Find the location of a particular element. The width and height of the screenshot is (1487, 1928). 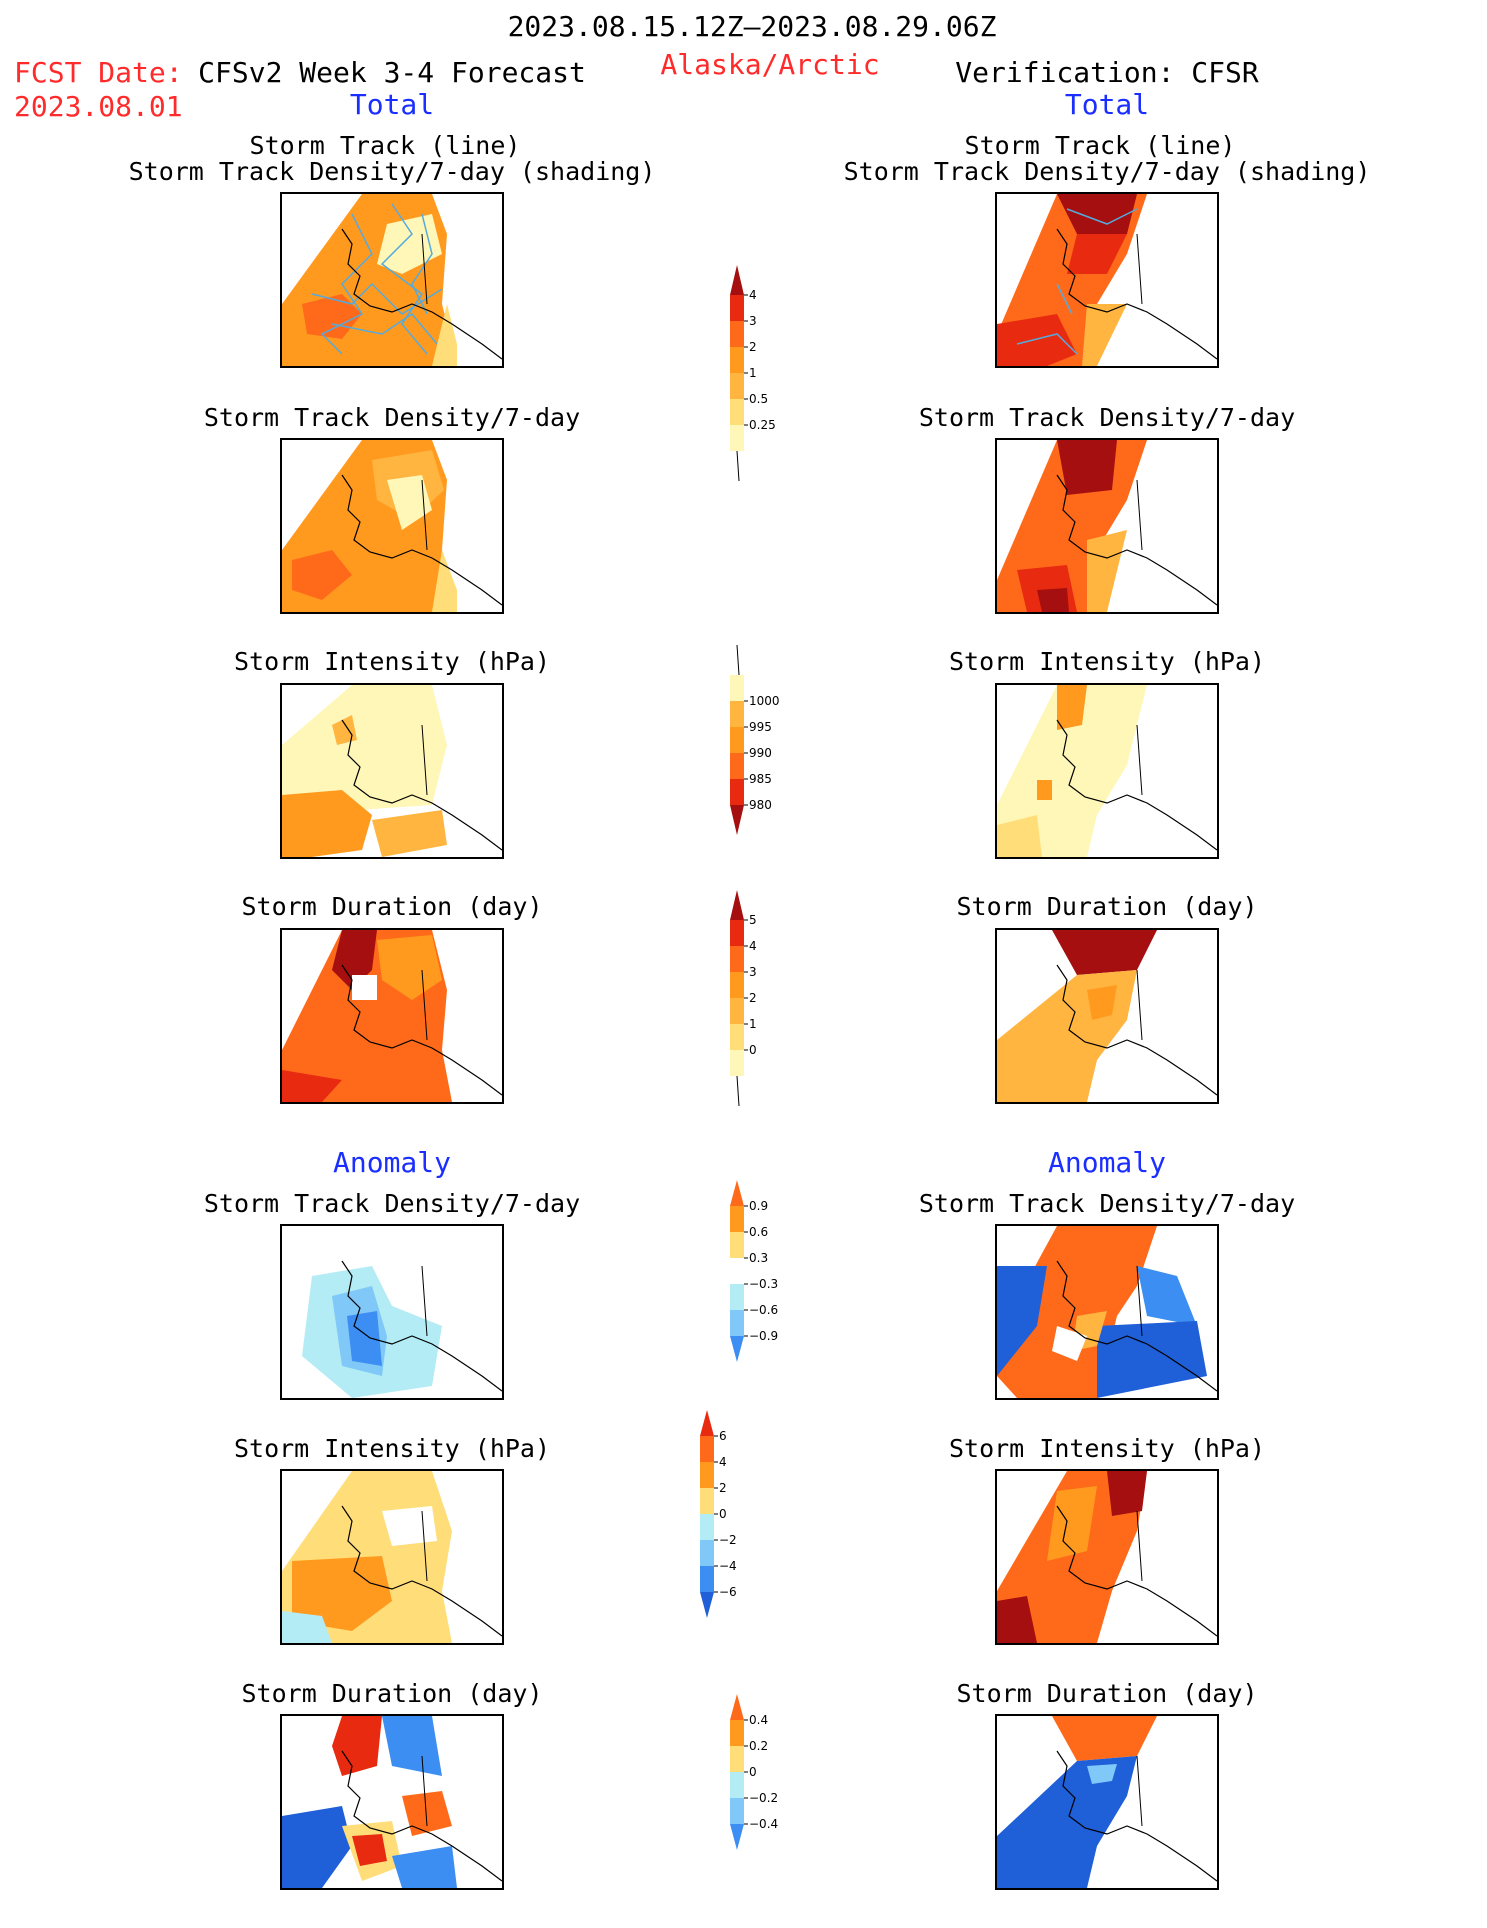

colorbar-density-tick-label: 0.5 is located at coordinates (758, 399).